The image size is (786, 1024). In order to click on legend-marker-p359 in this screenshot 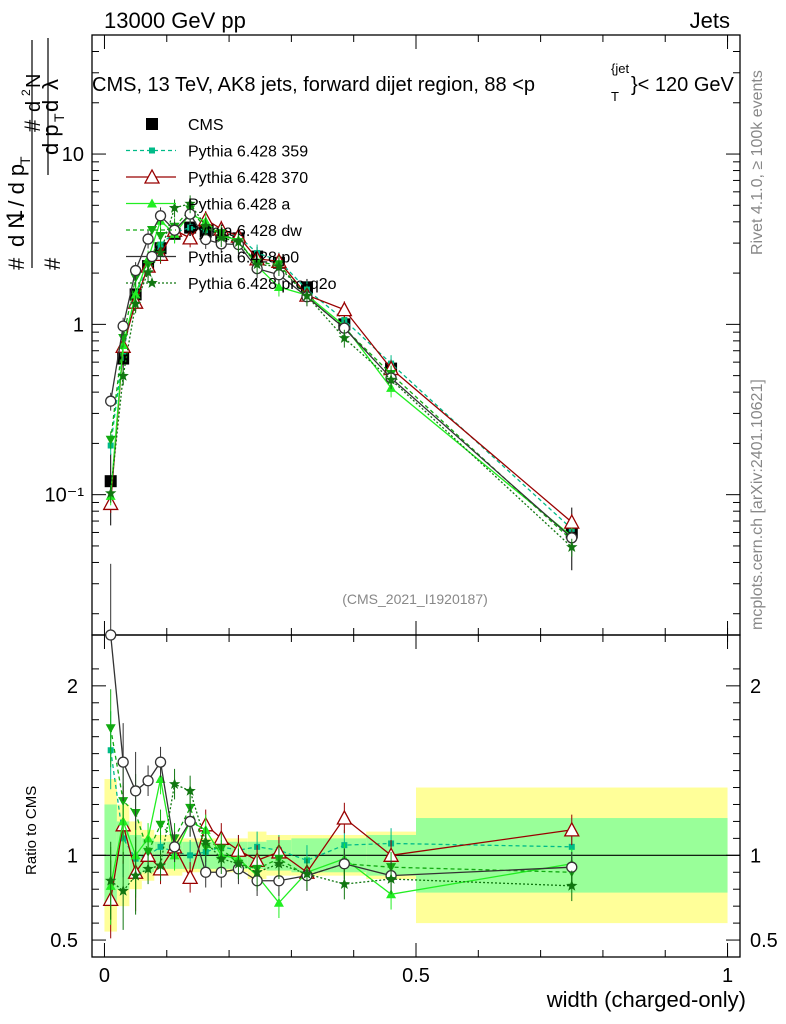, I will do `click(152, 150)`.